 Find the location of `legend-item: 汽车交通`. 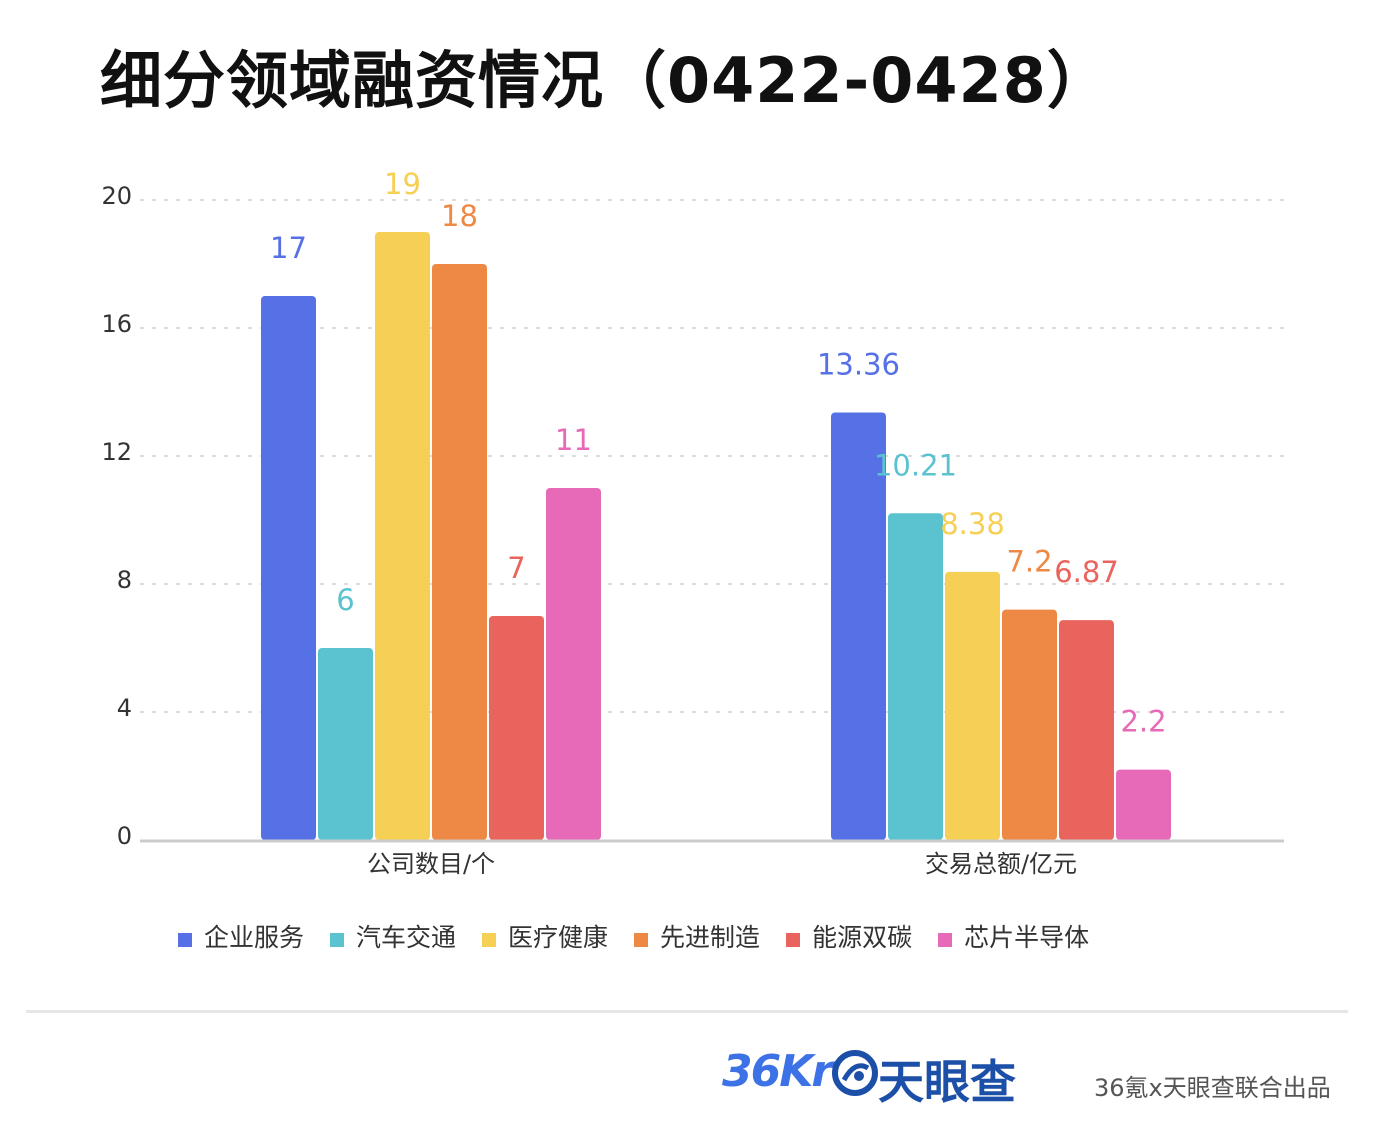

legend-item: 汽车交通 is located at coordinates (393, 936).